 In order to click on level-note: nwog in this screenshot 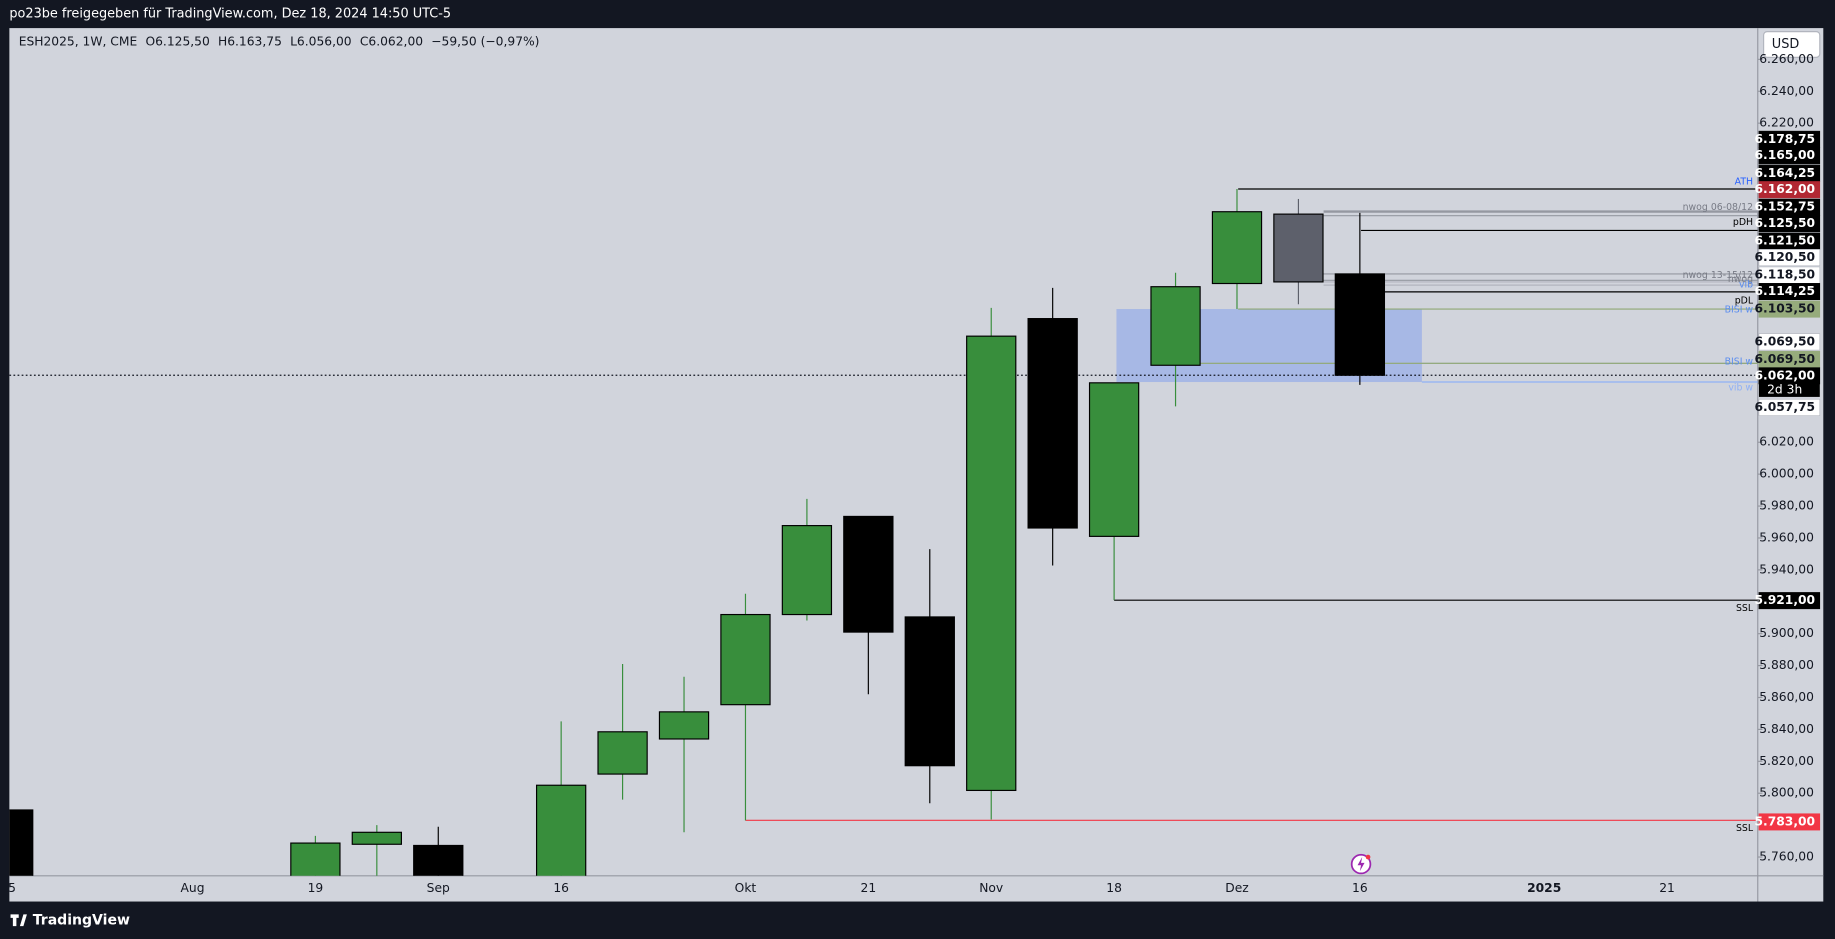, I will do `click(1740, 279)`.